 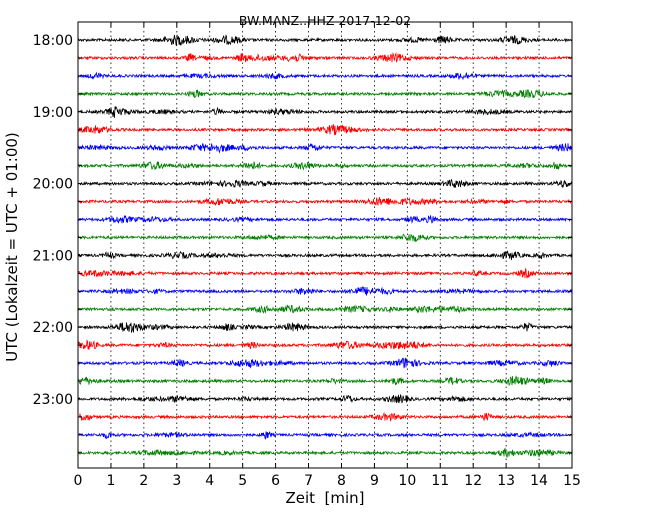 I want to click on x-tick-label: 5, so click(x=242, y=481).